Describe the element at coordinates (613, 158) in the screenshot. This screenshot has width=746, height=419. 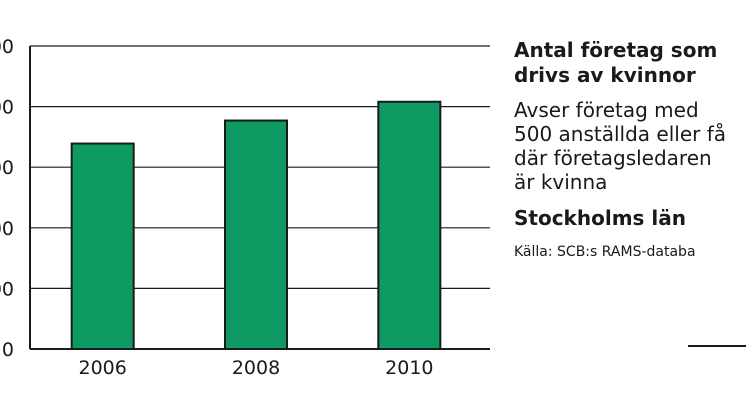
I see `panel-description-line: där företagsledaren` at that location.